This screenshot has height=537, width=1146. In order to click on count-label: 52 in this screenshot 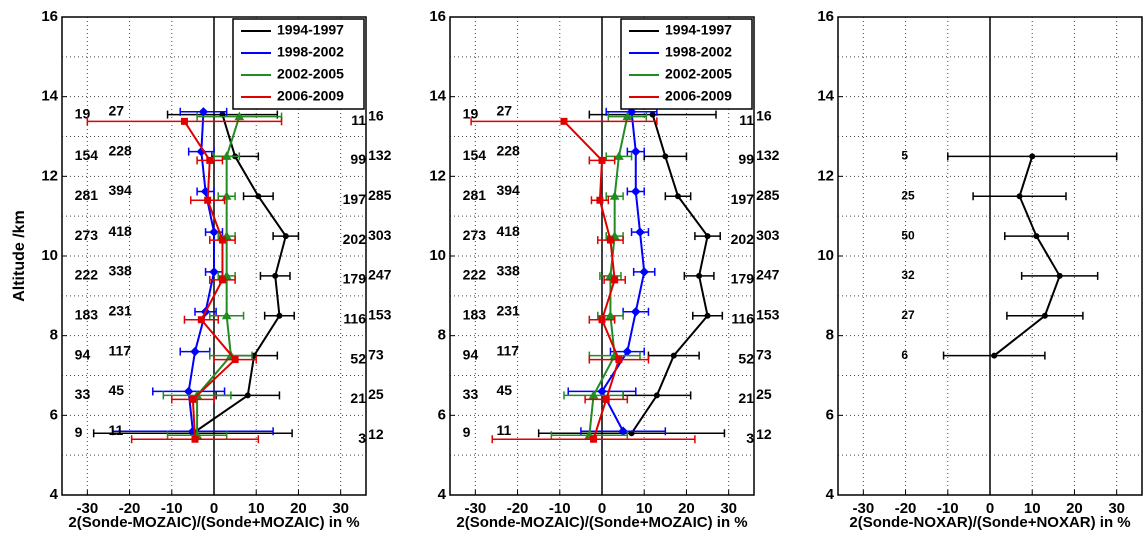, I will do `click(746, 358)`.